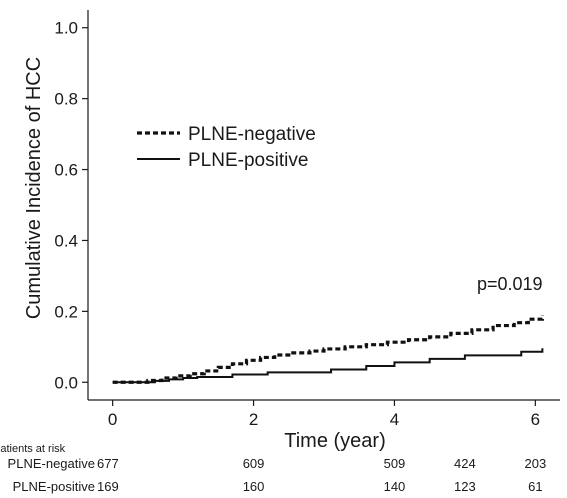 The height and width of the screenshot is (498, 567). Describe the element at coordinates (253, 419) in the screenshot. I see `x-tick-label: 2` at that location.